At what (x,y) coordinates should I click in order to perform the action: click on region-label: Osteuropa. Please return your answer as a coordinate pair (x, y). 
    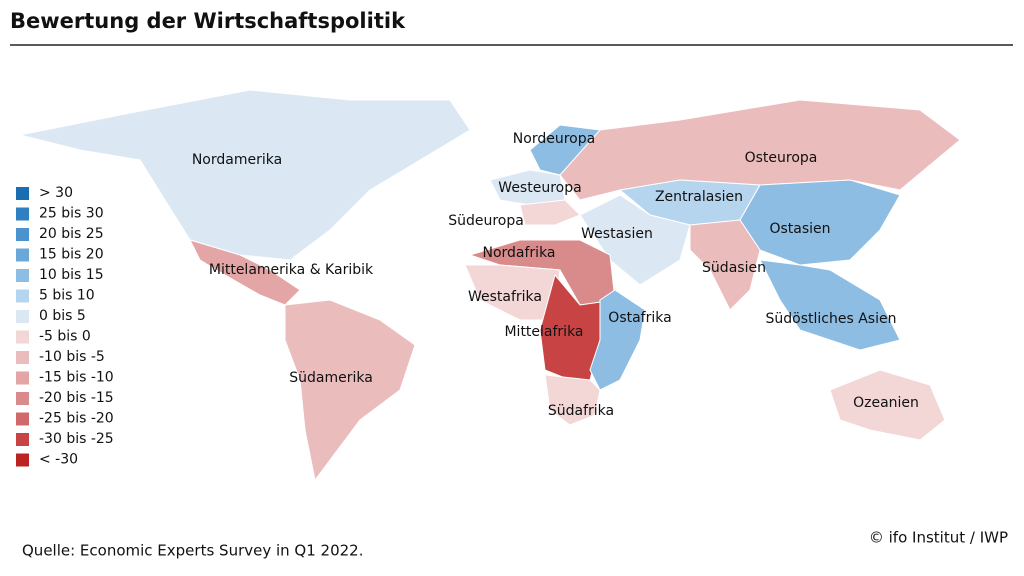
    Looking at the image, I should click on (781, 158).